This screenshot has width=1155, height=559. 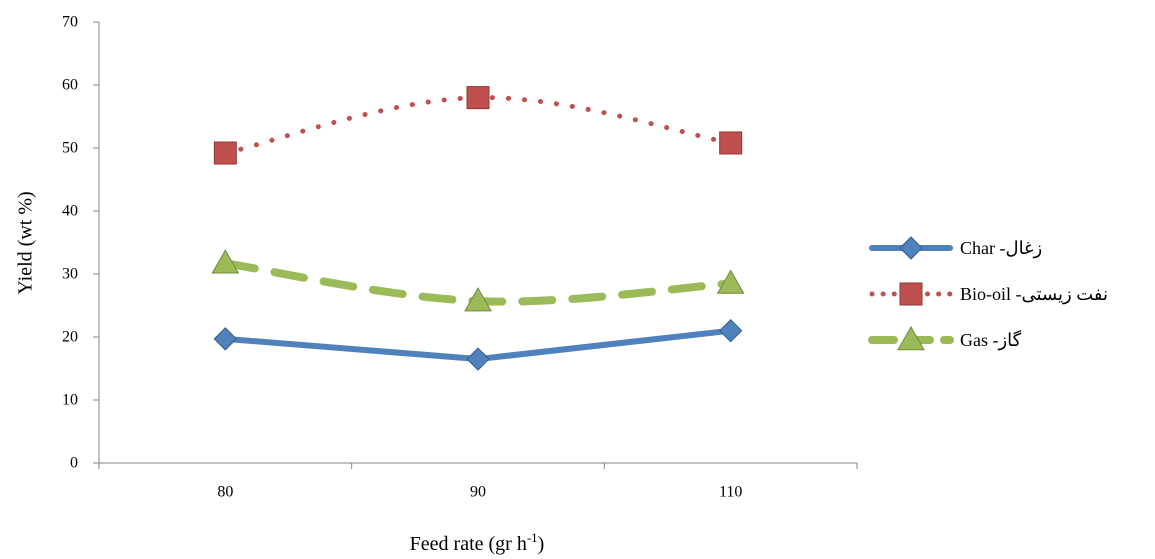 I want to click on y-tick-label: 10, so click(x=70, y=400).